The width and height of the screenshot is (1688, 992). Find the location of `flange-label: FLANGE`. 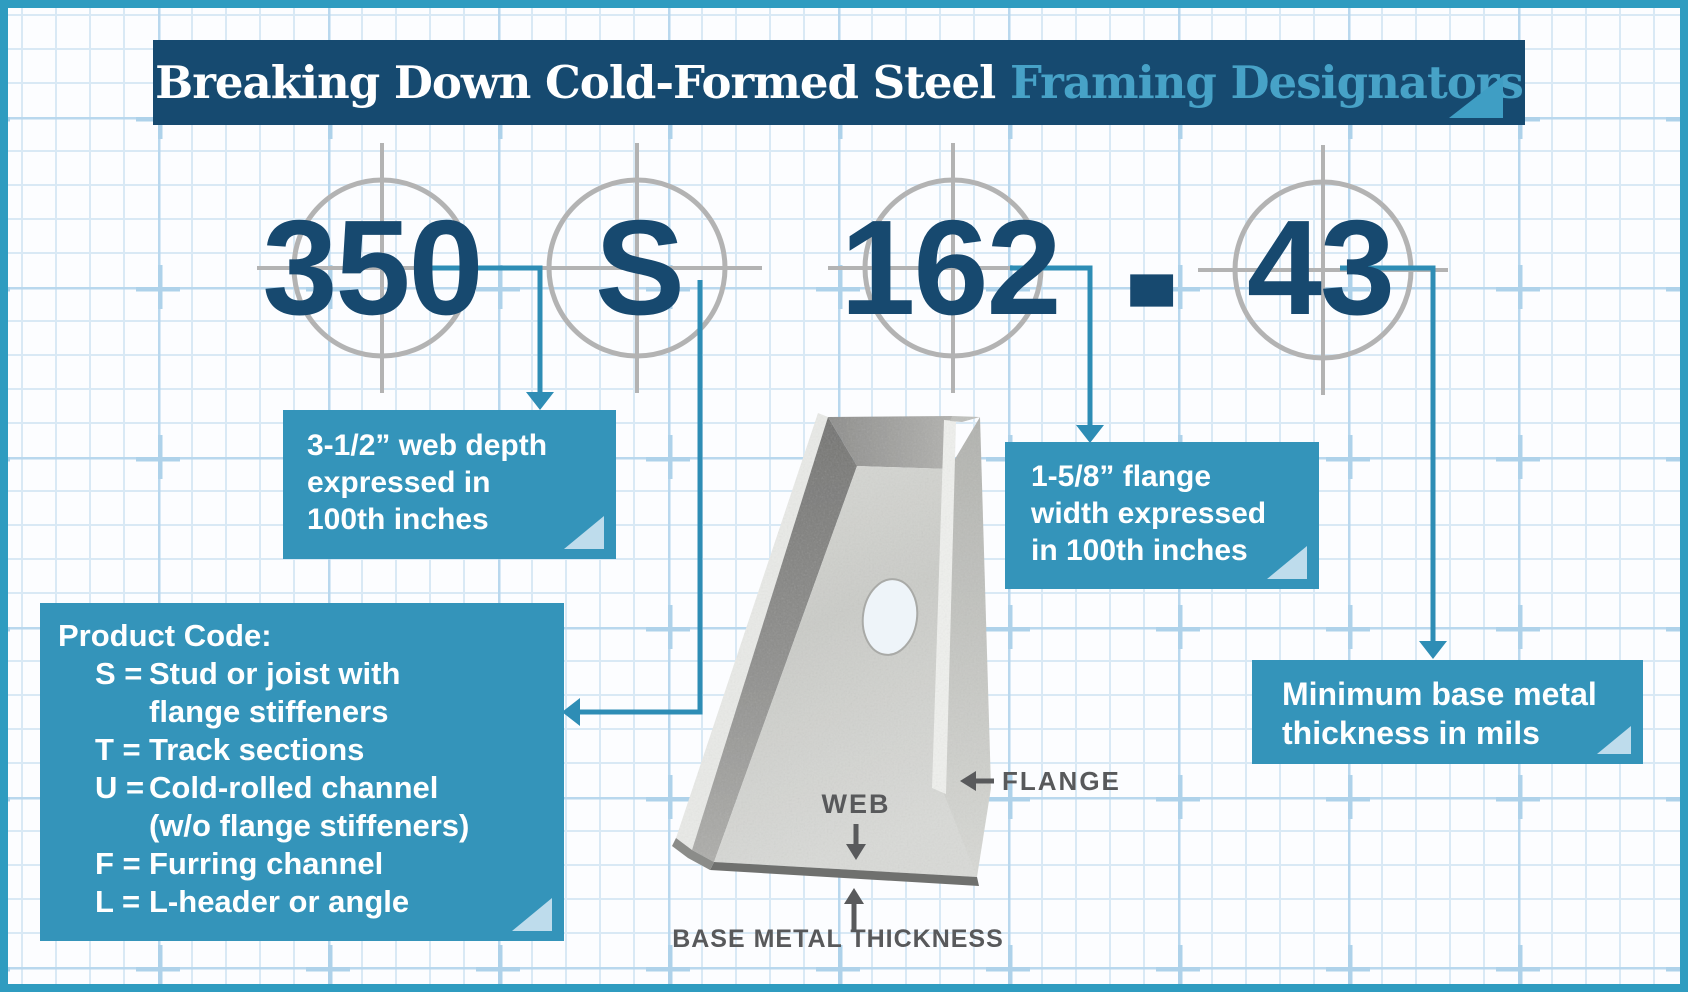

flange-label: FLANGE is located at coordinates (1061, 781).